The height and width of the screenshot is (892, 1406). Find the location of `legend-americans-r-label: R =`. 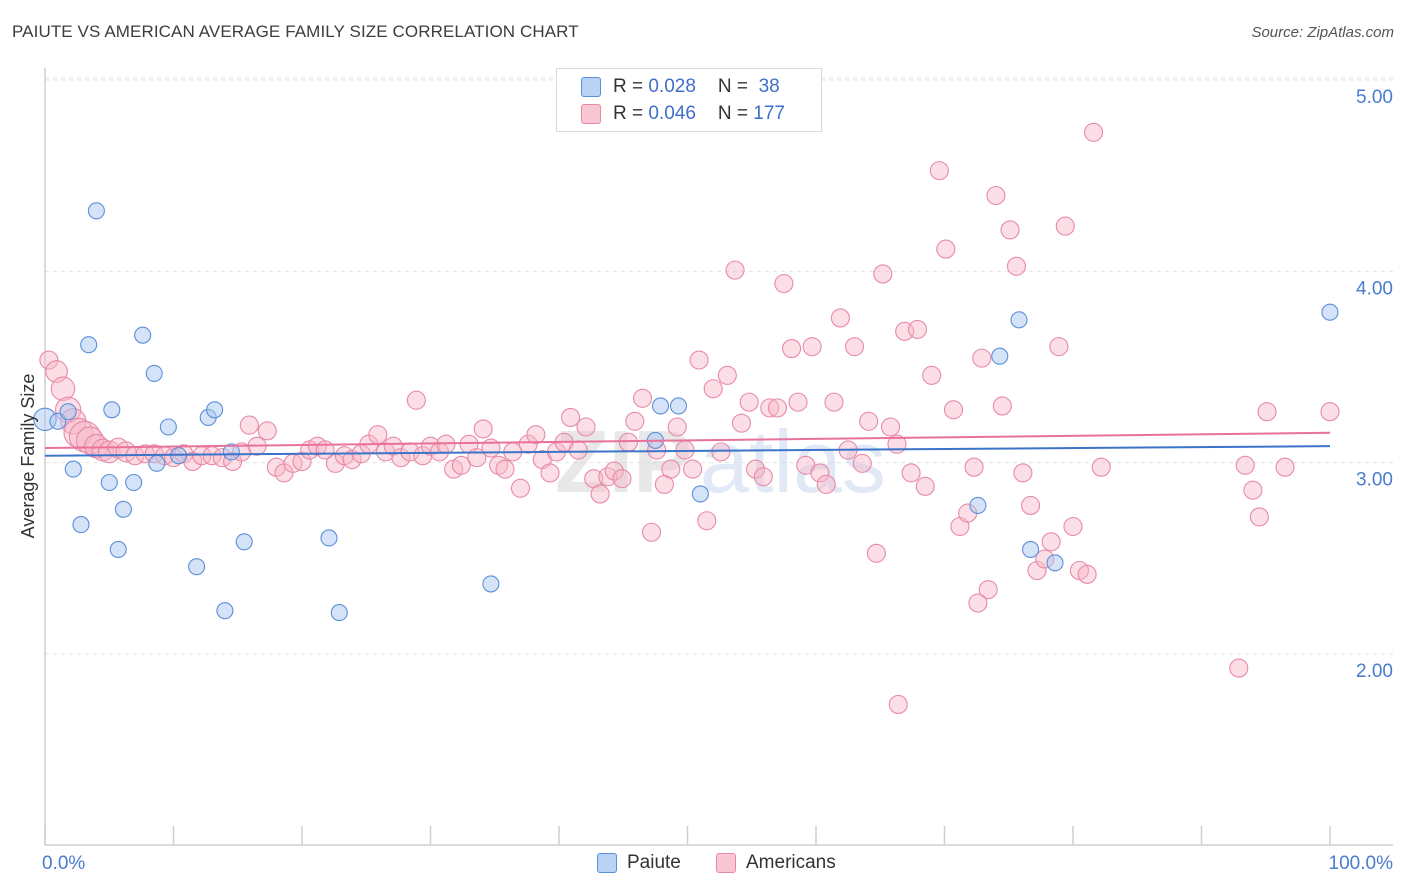

legend-americans-r-label: R = is located at coordinates (631, 113).